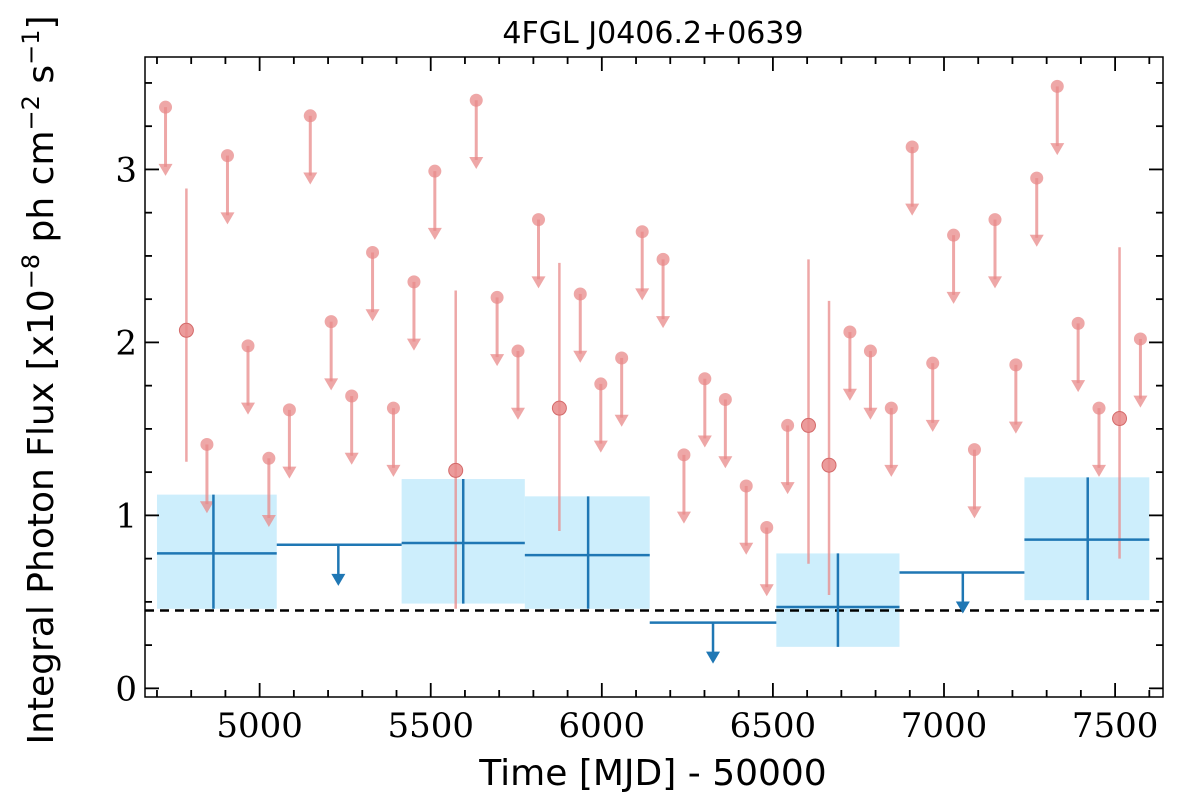 The image size is (1200, 800). I want to click on x-tick-label: 6000, so click(602, 726).